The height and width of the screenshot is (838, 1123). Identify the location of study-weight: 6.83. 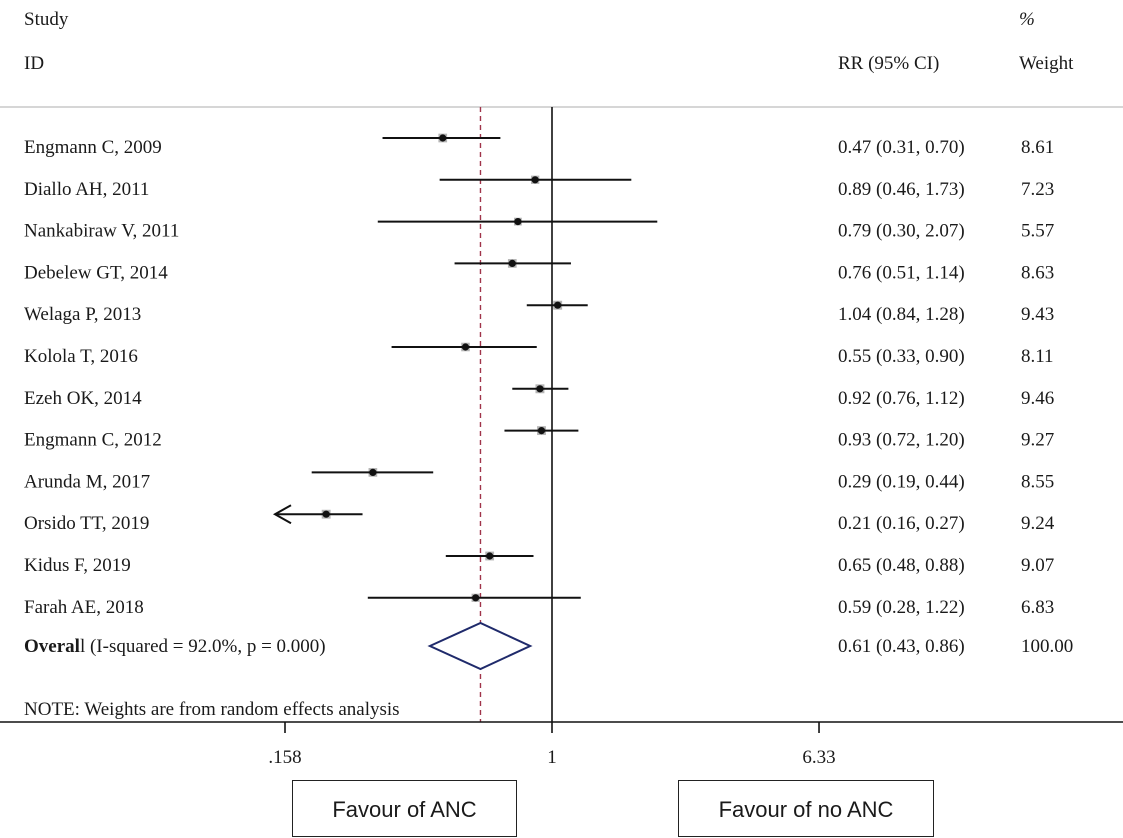
(1037, 607).